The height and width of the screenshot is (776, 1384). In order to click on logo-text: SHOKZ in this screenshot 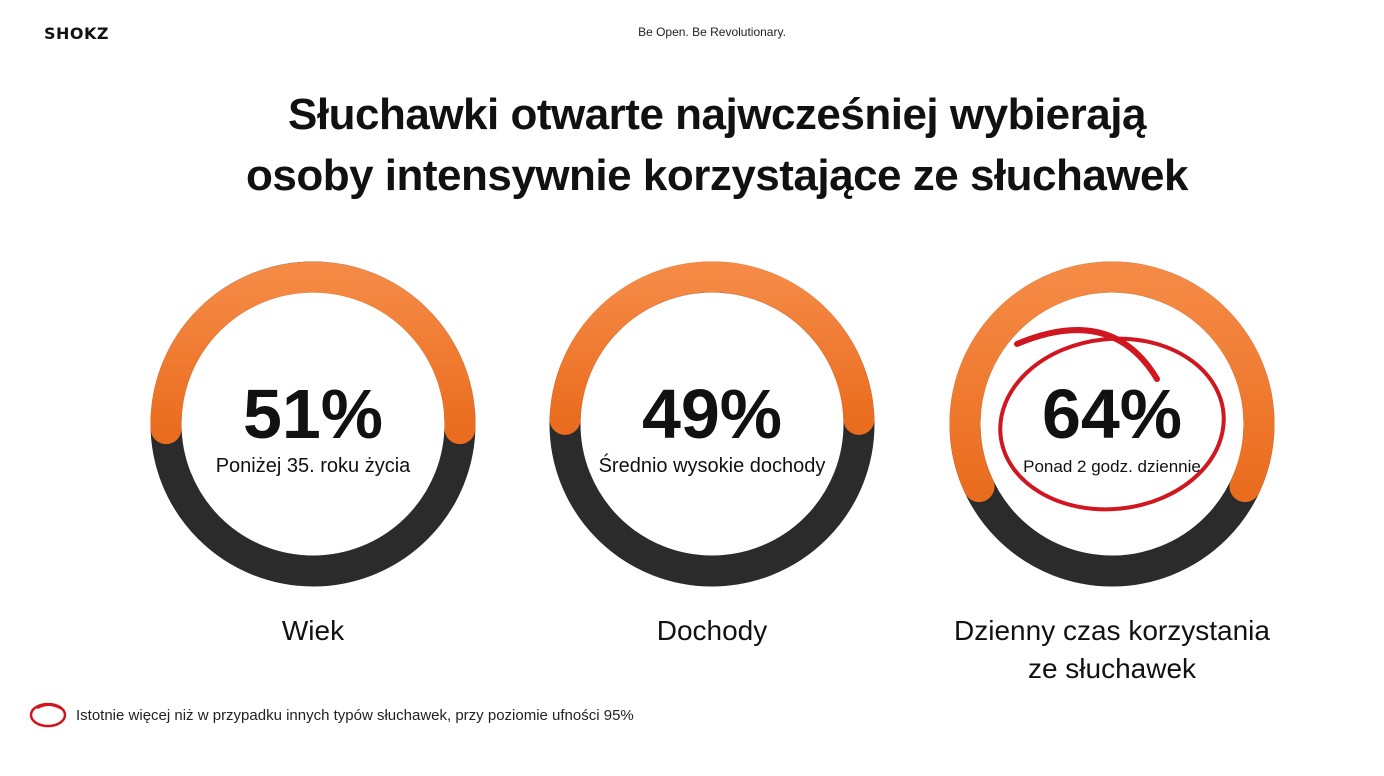, I will do `click(77, 33)`.